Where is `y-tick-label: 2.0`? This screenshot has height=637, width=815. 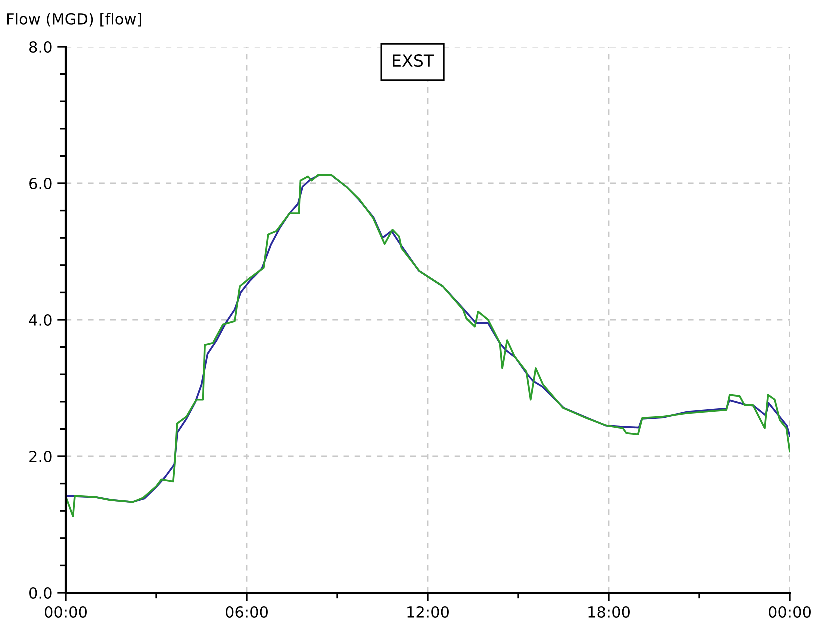
y-tick-label: 2.0 is located at coordinates (41, 456).